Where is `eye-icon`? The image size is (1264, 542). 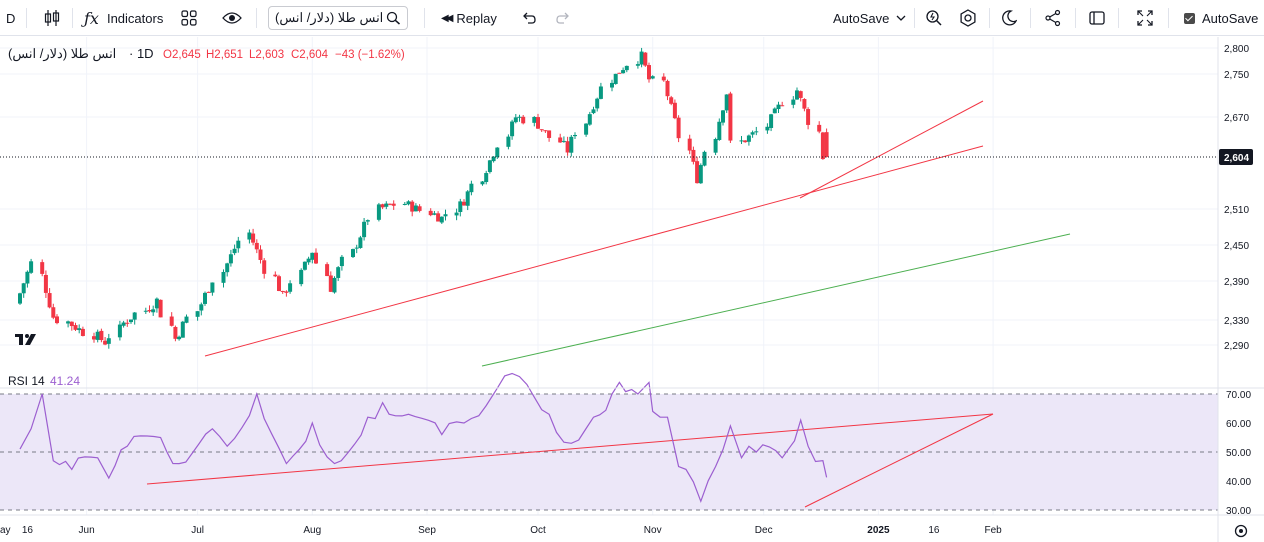
eye-icon is located at coordinates (232, 18).